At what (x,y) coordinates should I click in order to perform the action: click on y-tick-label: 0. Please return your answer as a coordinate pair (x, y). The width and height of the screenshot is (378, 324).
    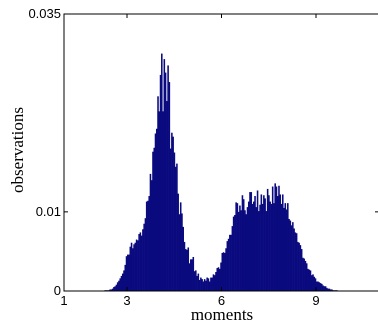
    Looking at the image, I should click on (57, 290).